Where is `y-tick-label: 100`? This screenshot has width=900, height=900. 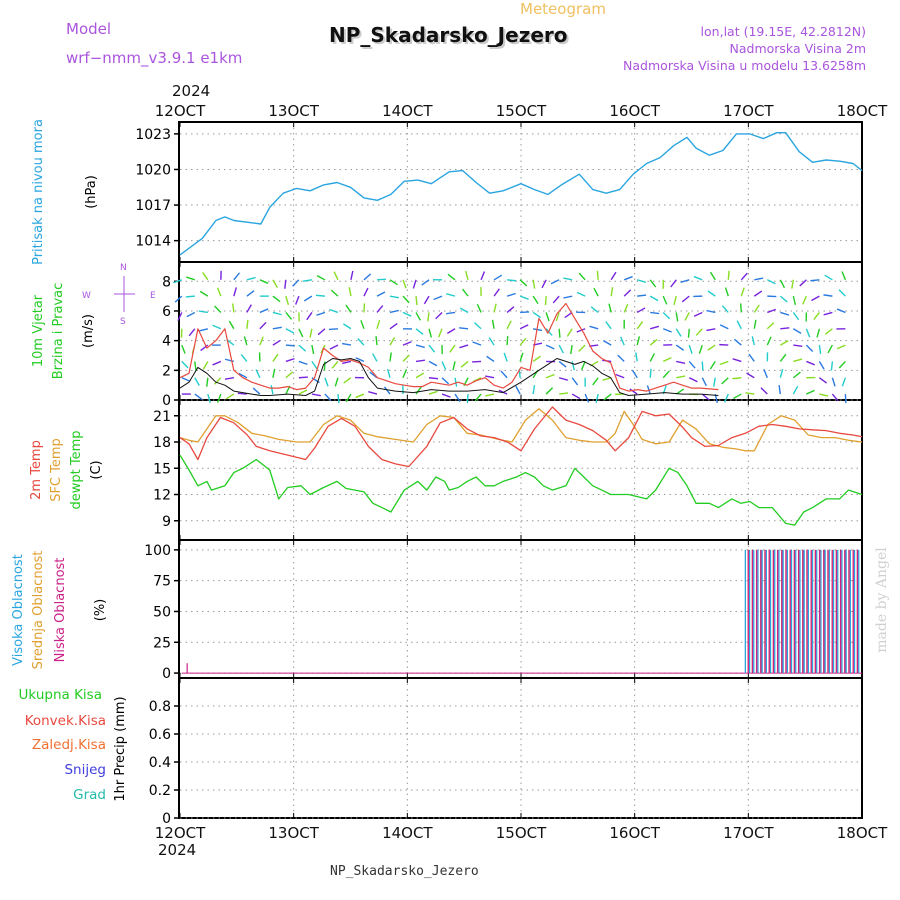 y-tick-label: 100 is located at coordinates (157, 551).